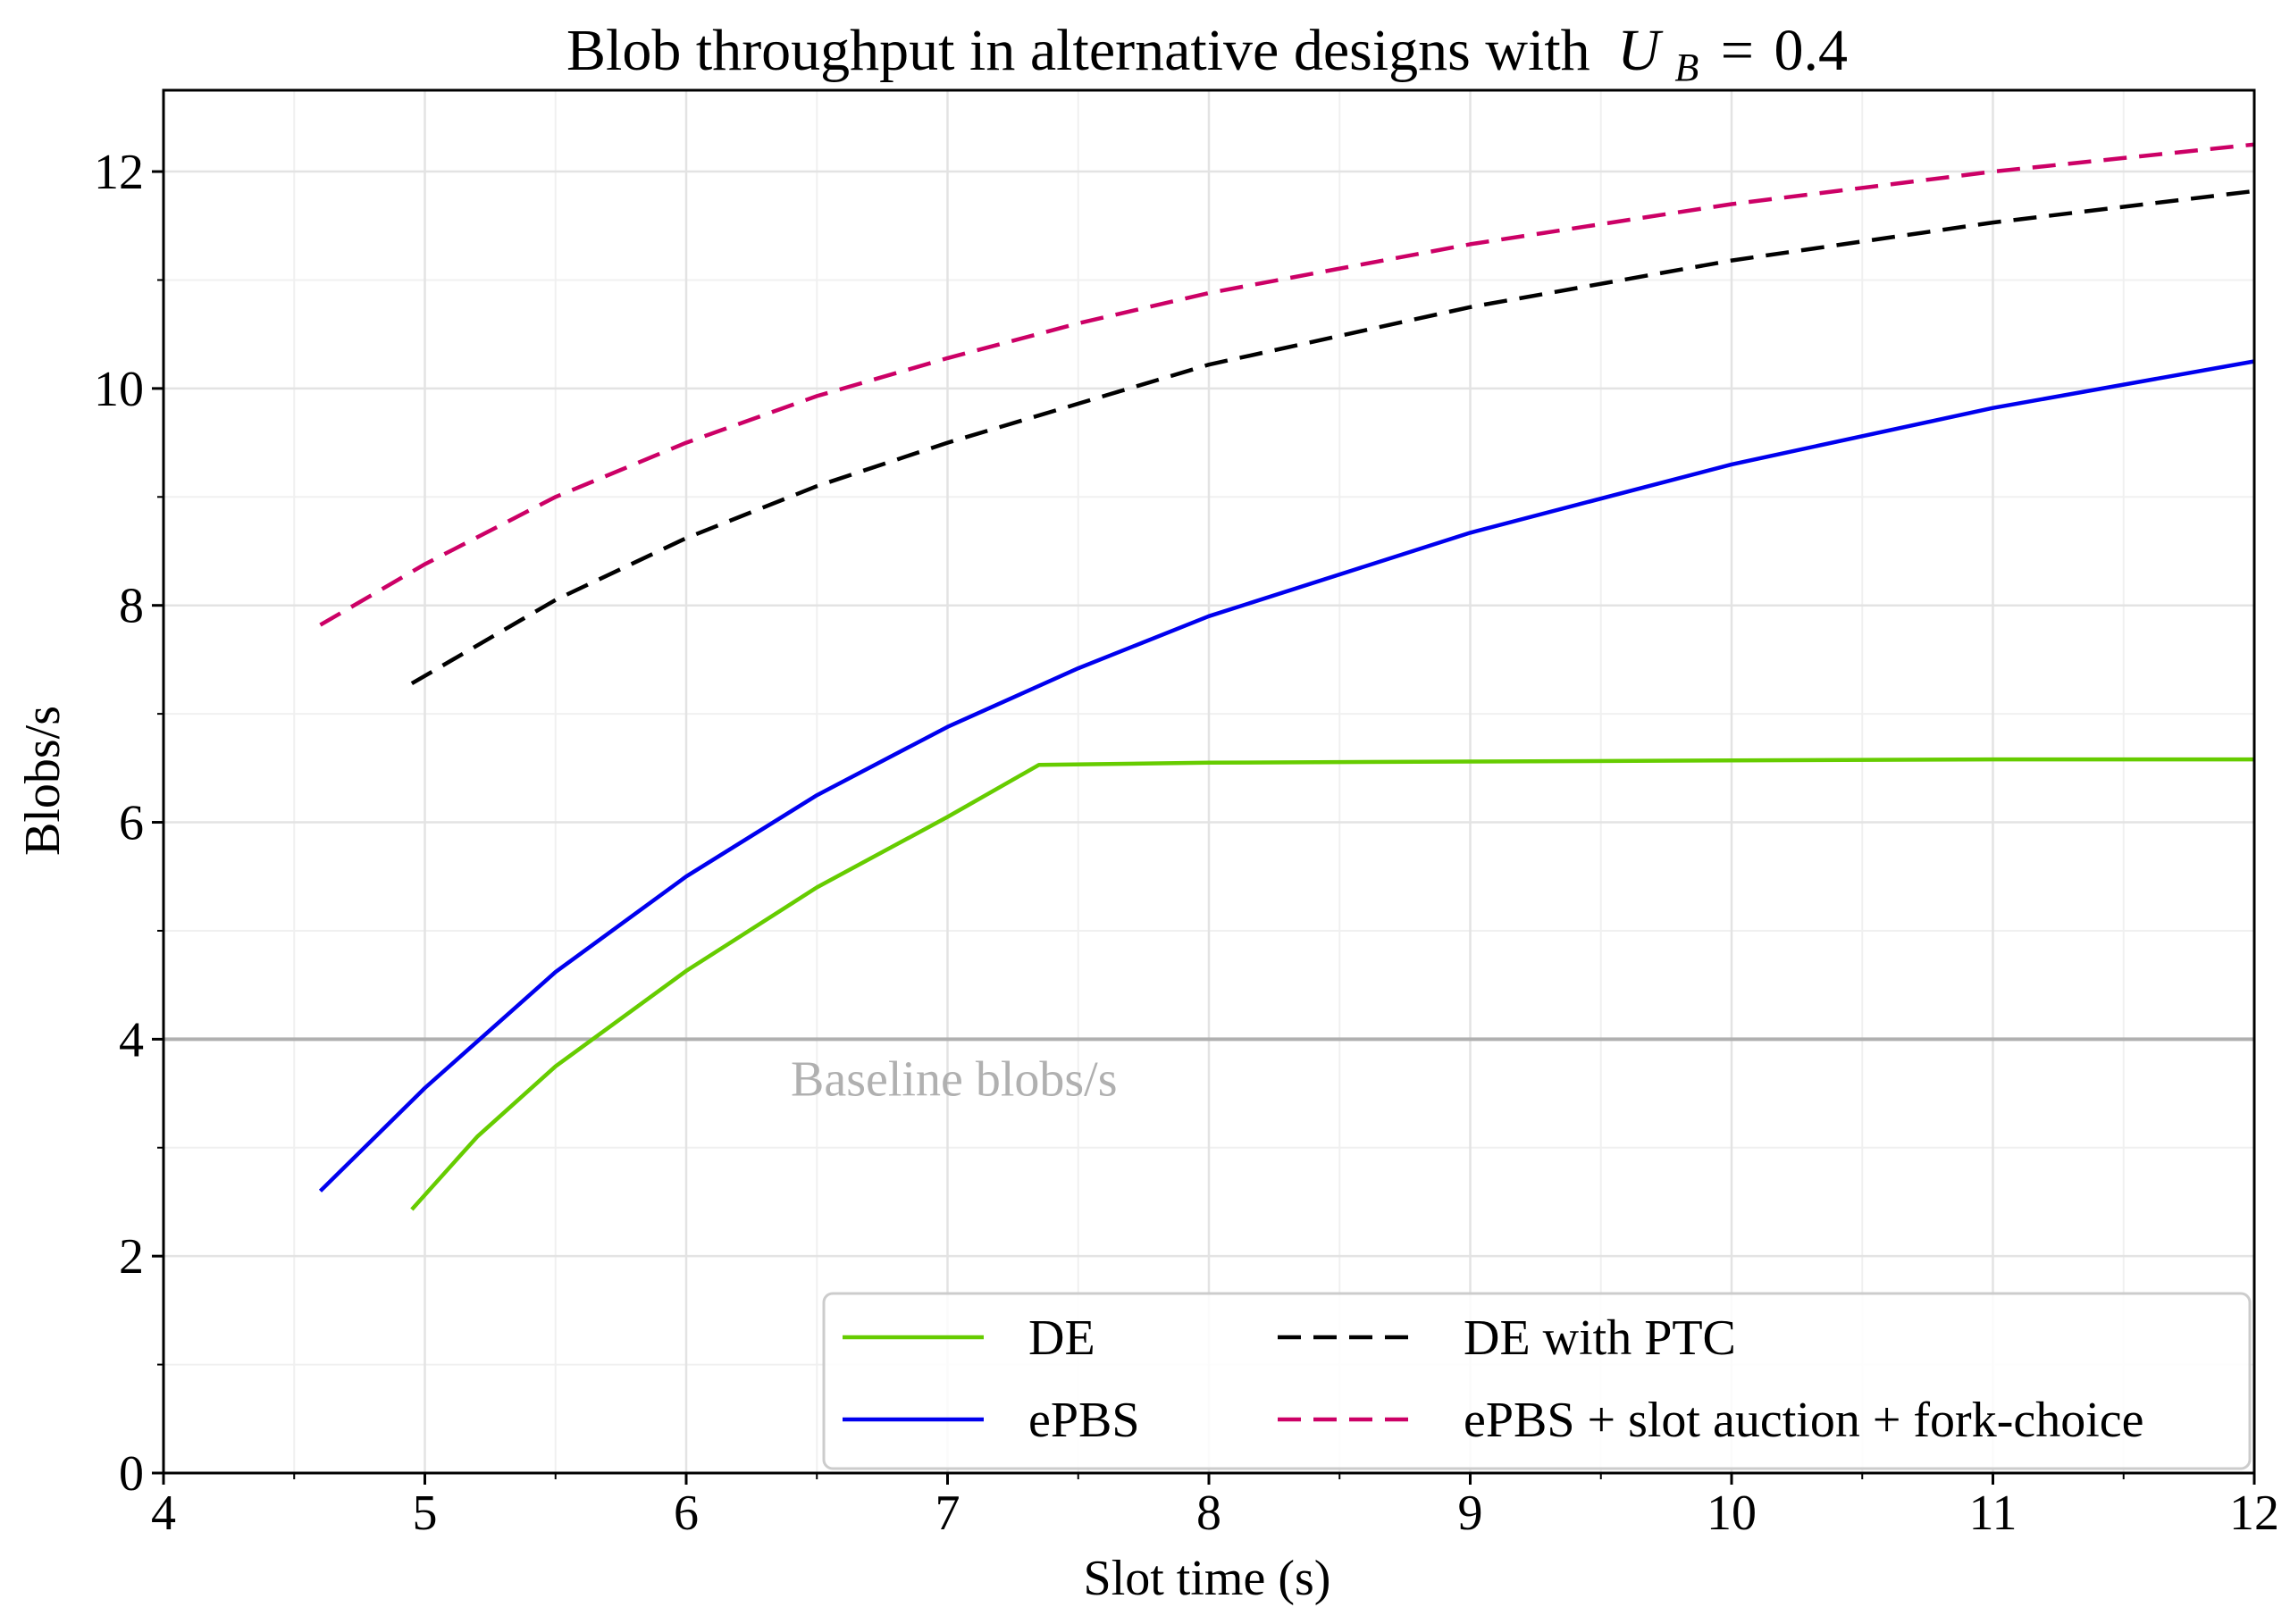  What do you see at coordinates (1084, 1421) in the screenshot?
I see `legend-label-1: ePBS` at bounding box center [1084, 1421].